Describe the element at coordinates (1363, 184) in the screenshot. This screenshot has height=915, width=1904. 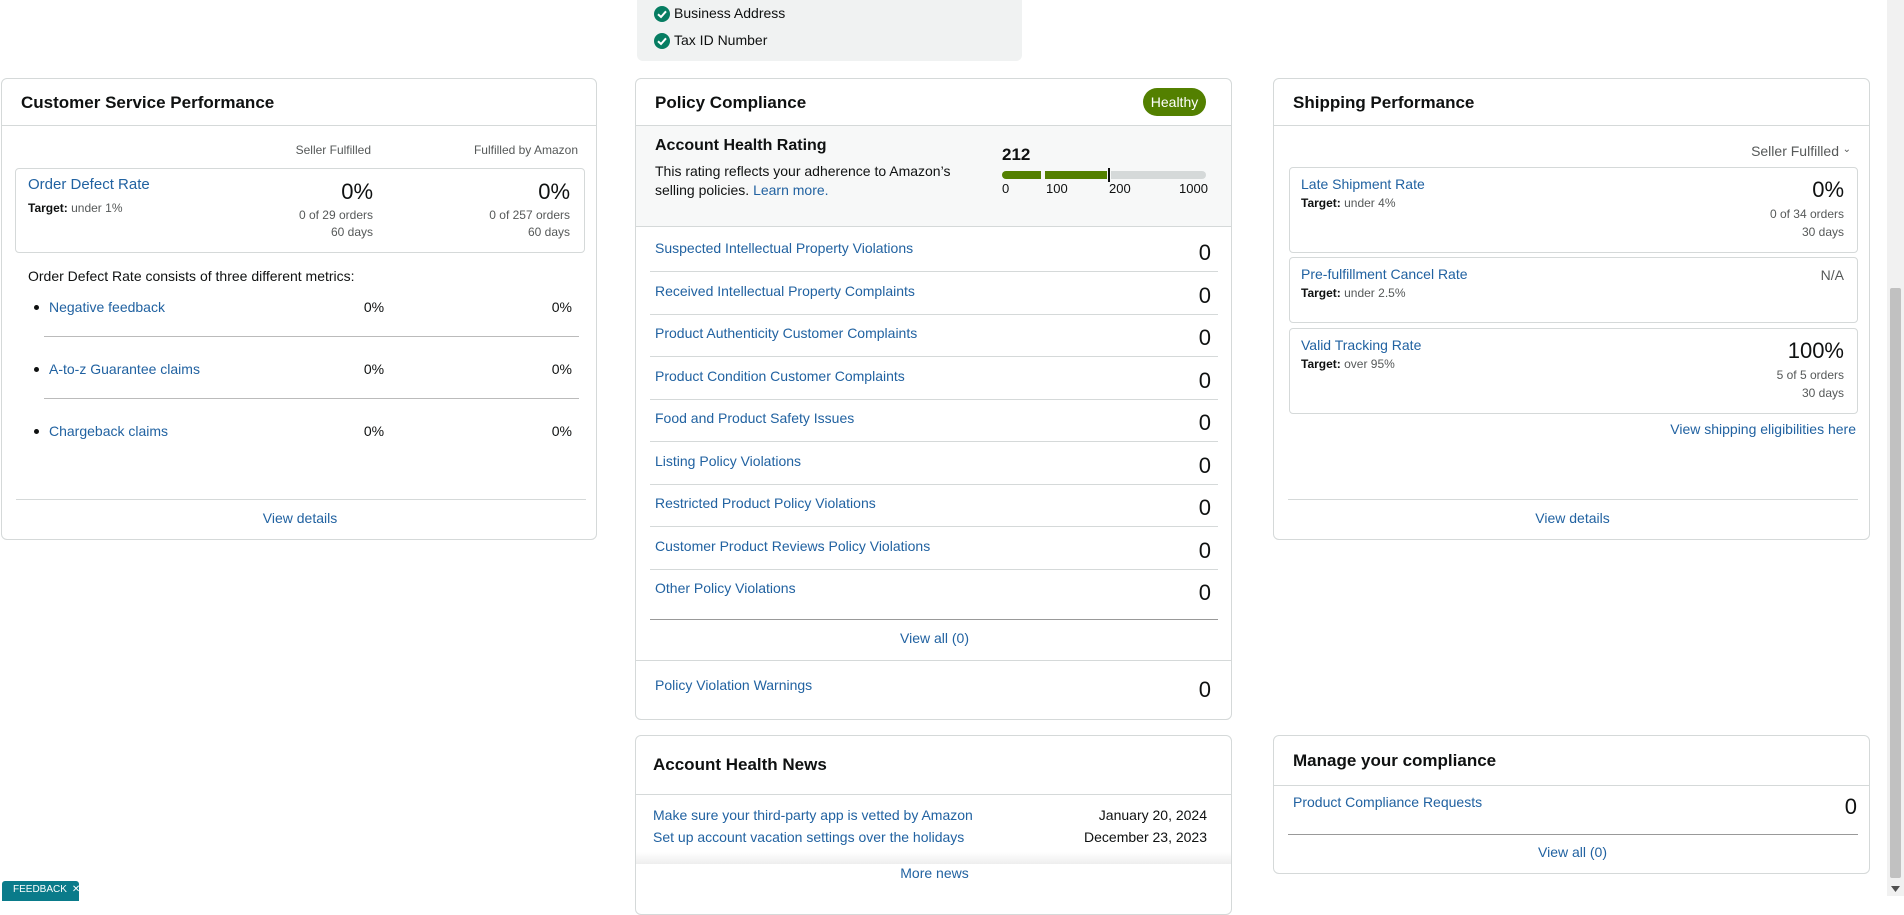
I see `metric-link: Late Shipment Rate` at that location.